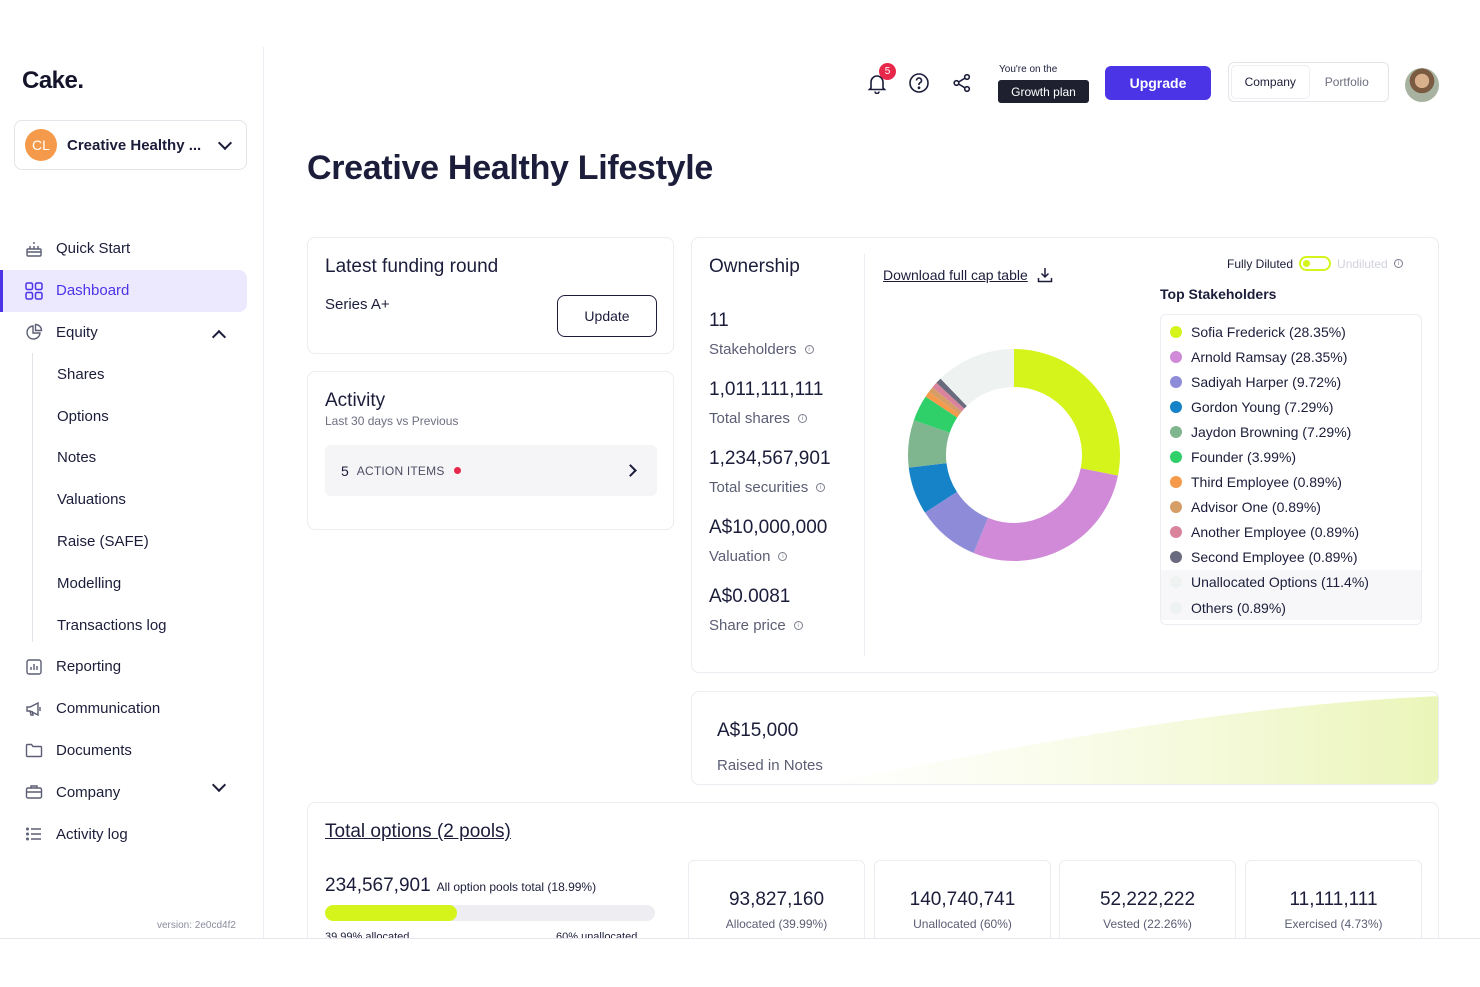 The width and height of the screenshot is (1480, 987). Describe the element at coordinates (34, 792) in the screenshot. I see `briefcase-icon` at that location.